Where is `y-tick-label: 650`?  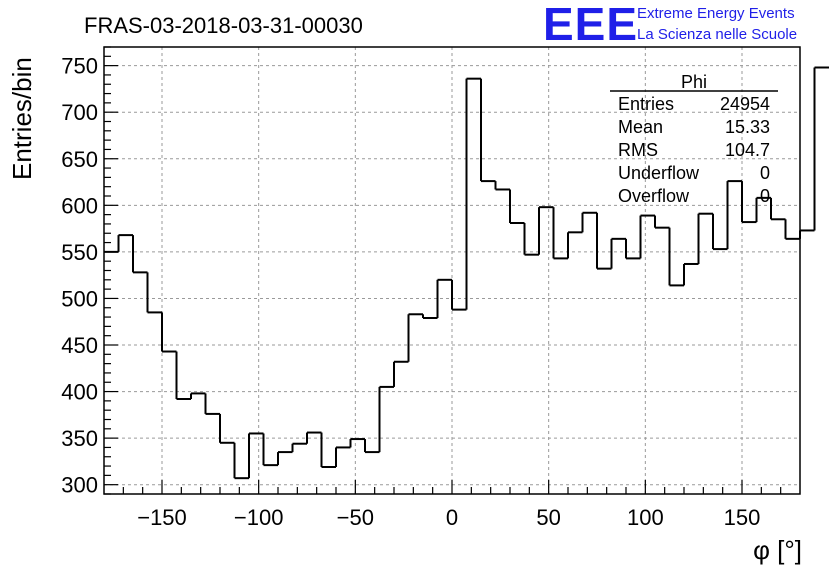 y-tick-label: 650 is located at coordinates (79, 159).